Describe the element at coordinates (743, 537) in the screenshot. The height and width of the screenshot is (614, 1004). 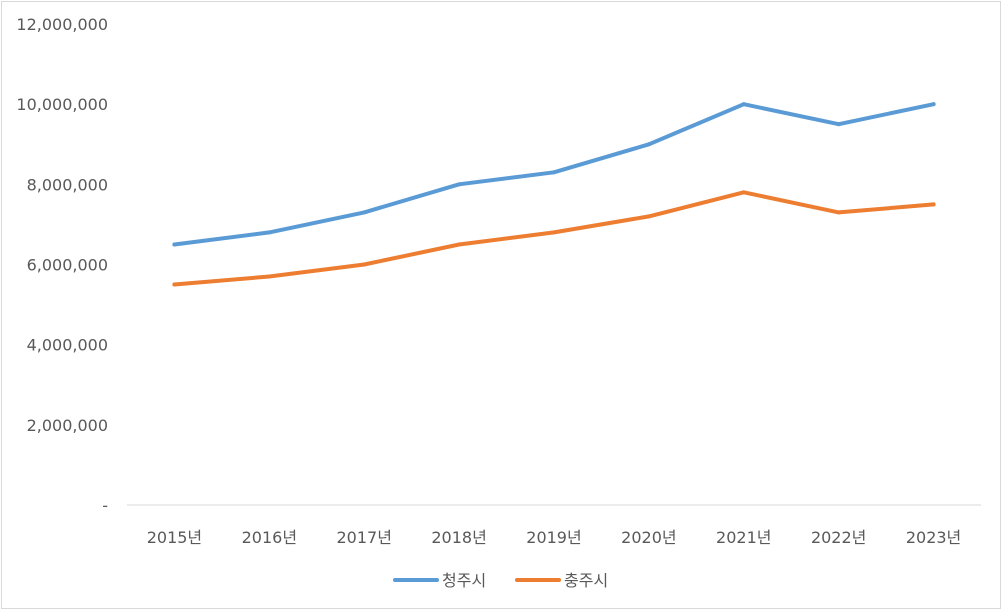
I see `x-tick-label: 2021년` at that location.